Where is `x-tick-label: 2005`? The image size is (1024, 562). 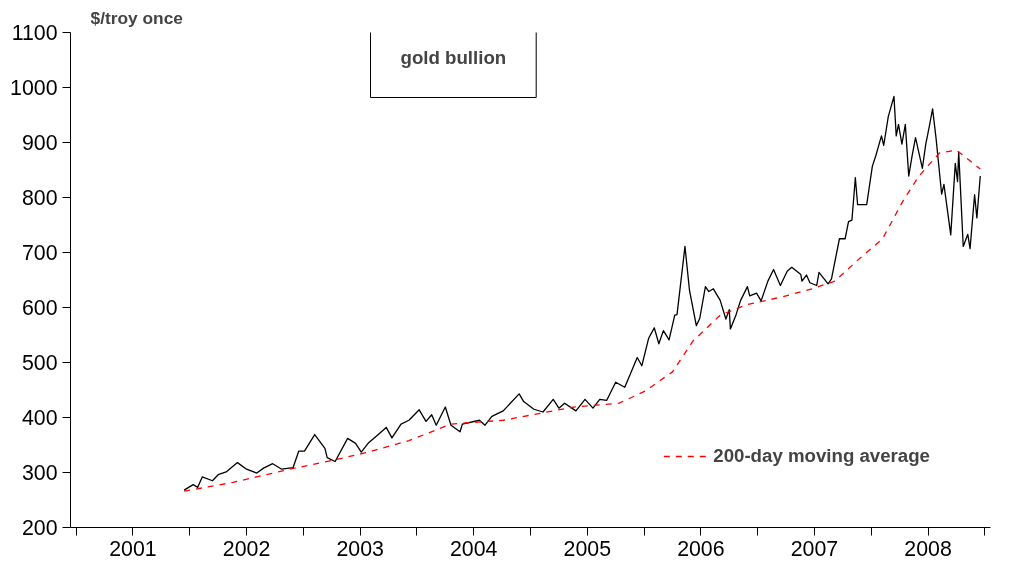
x-tick-label: 2005 is located at coordinates (587, 548).